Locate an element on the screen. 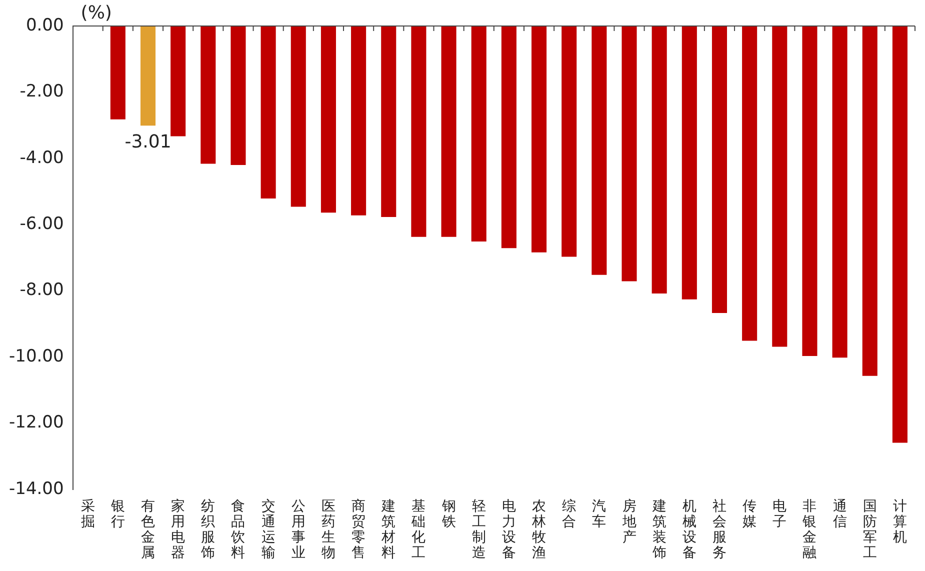 The image size is (925, 571). x-tick-label: 食品饮料 is located at coordinates (238, 529).